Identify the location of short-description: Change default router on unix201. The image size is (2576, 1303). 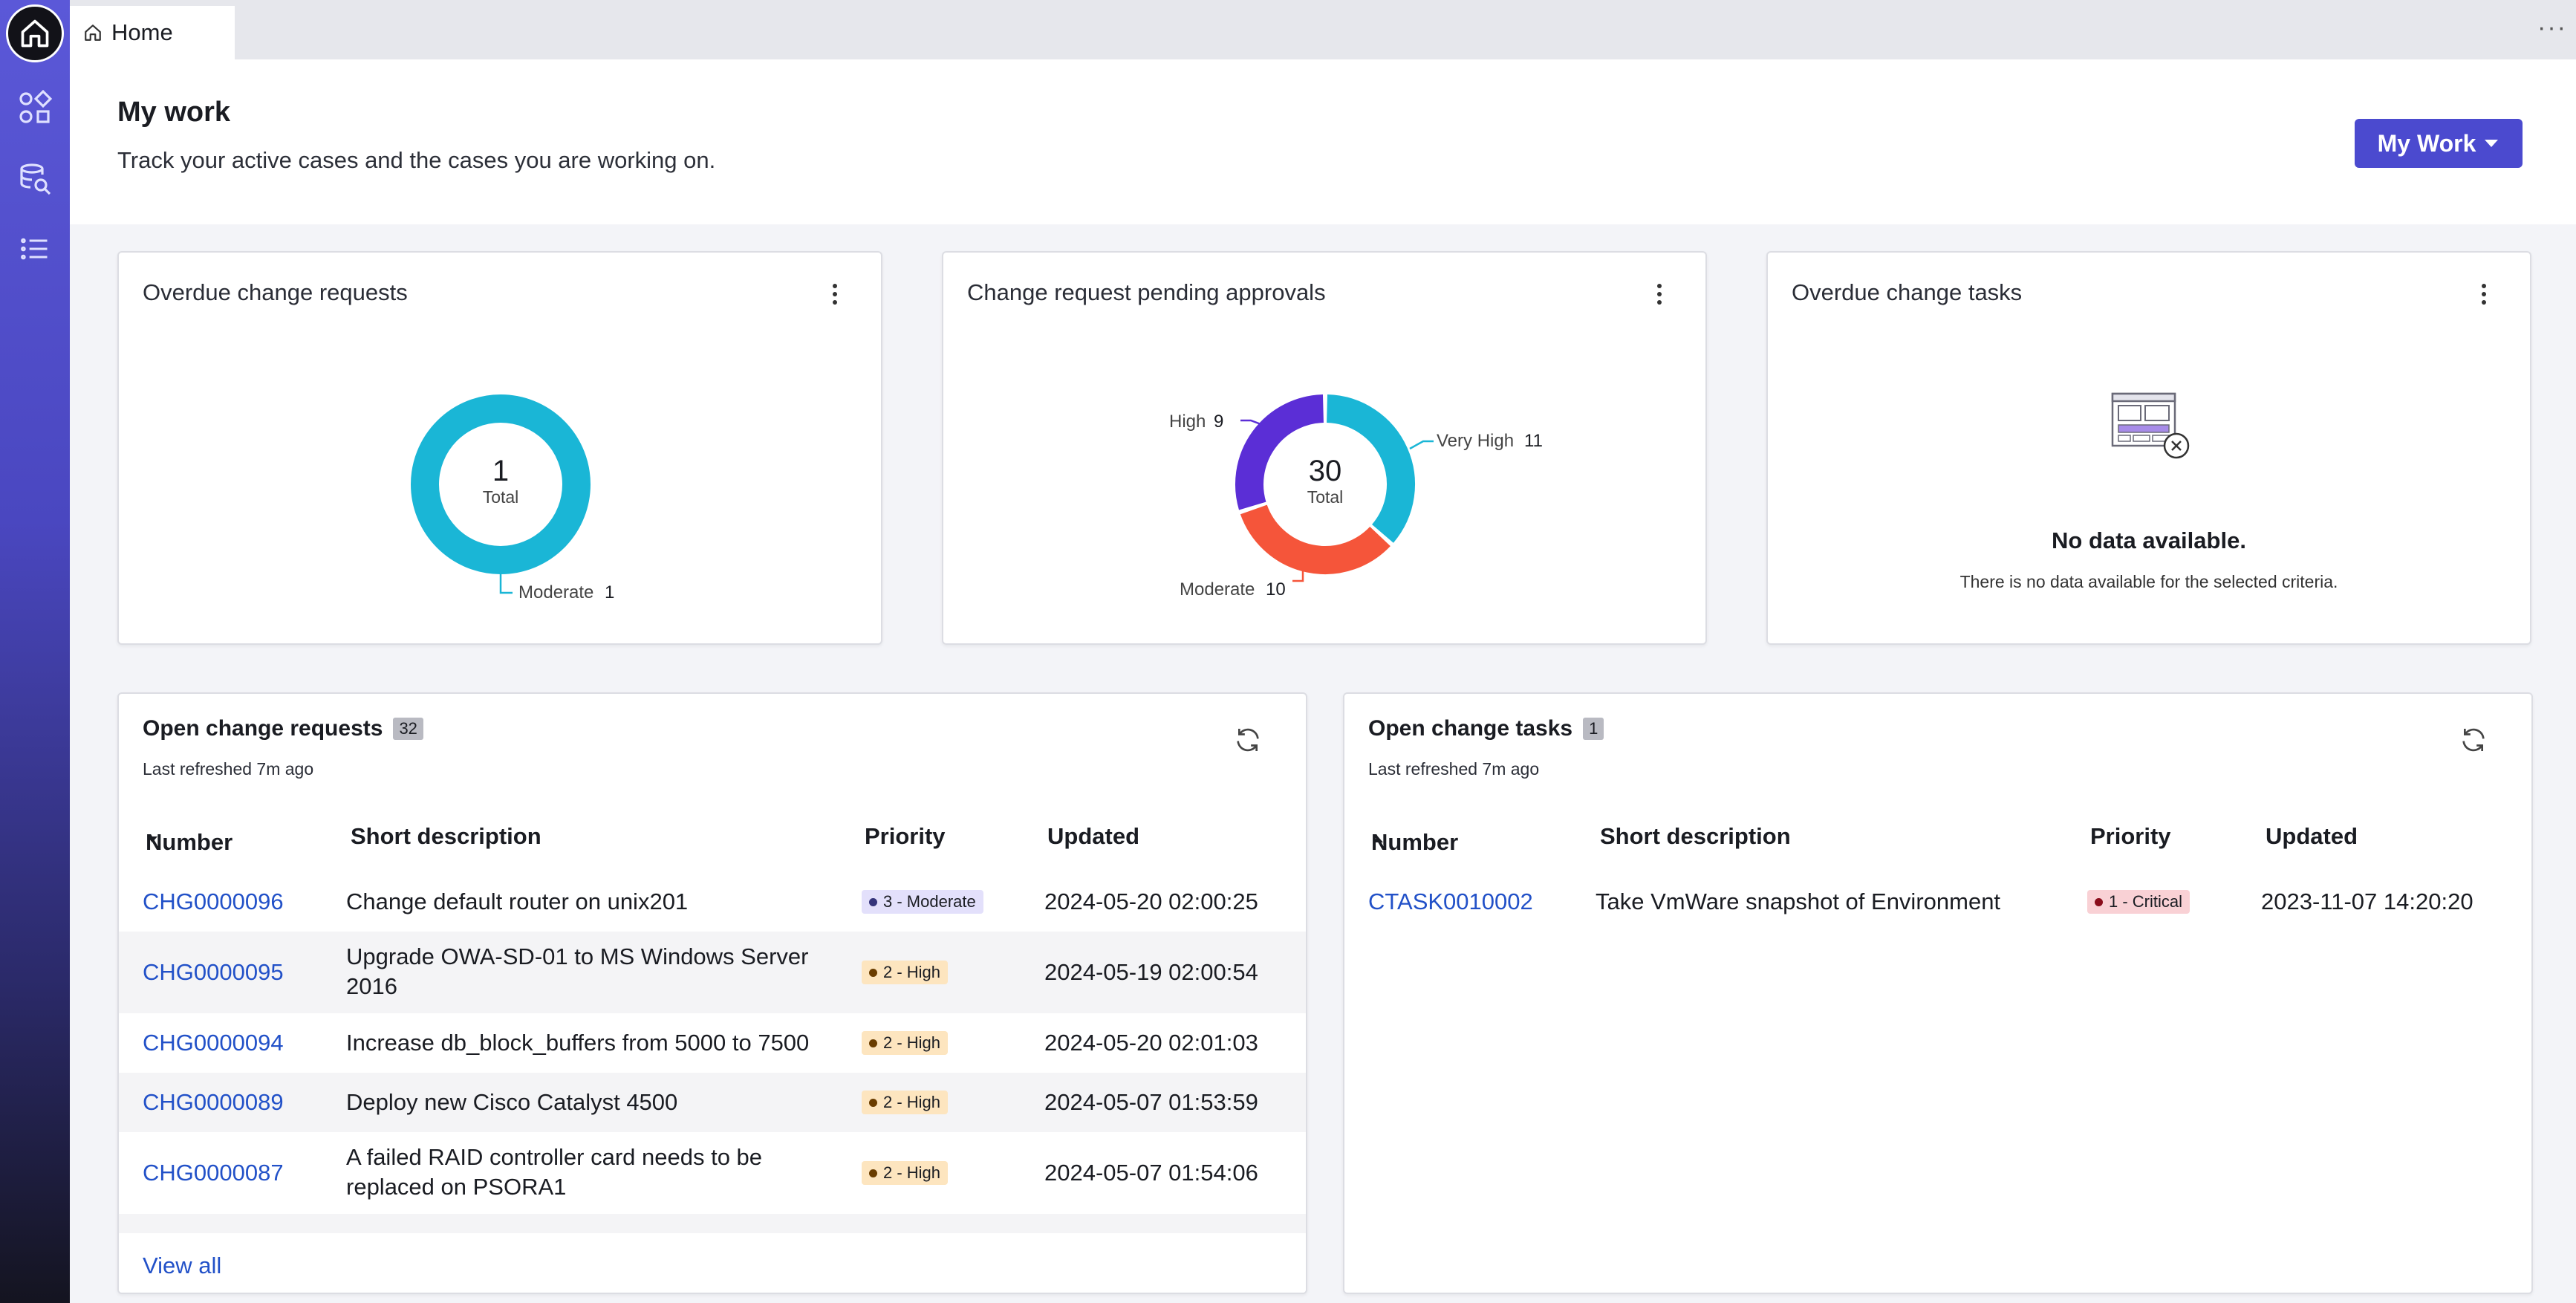
(517, 901).